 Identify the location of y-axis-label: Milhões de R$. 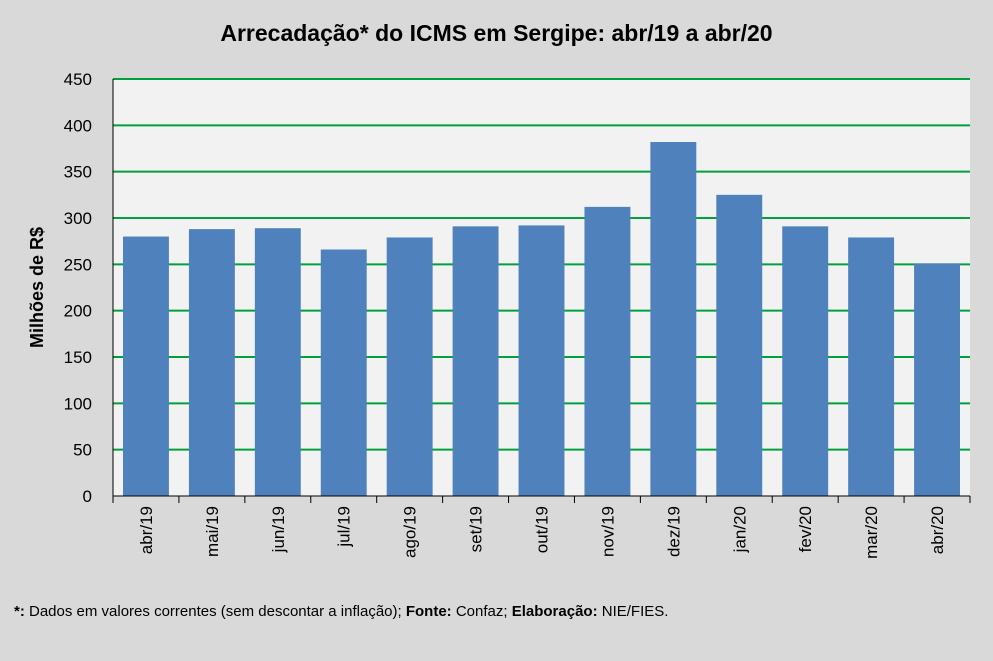
(37, 287).